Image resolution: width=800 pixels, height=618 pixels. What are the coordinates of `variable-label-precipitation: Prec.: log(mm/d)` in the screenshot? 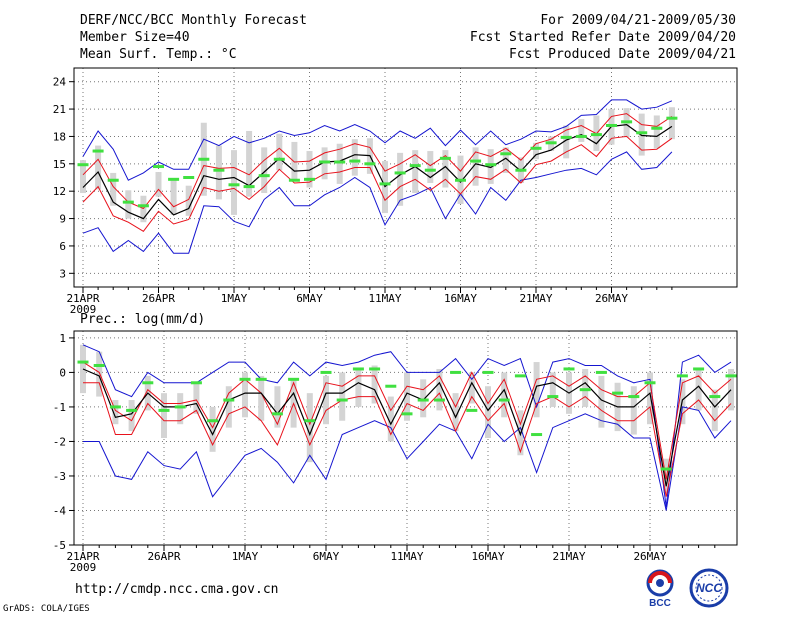 It's located at (142, 319).